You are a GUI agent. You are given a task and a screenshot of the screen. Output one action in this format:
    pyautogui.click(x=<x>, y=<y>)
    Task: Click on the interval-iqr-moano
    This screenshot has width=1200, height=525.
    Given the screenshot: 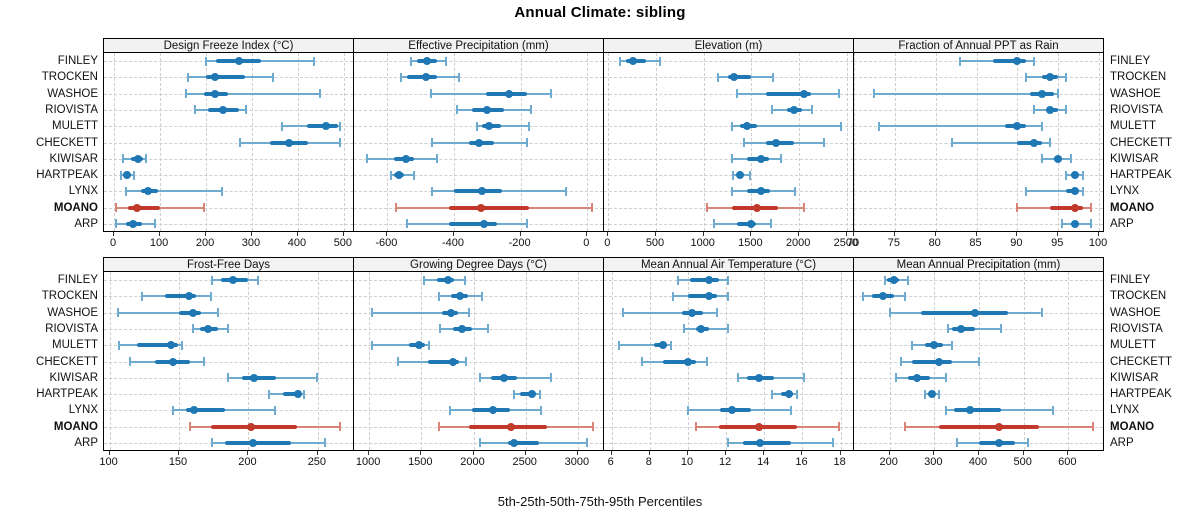 What is the action you would take?
    pyautogui.click(x=1066, y=207)
    